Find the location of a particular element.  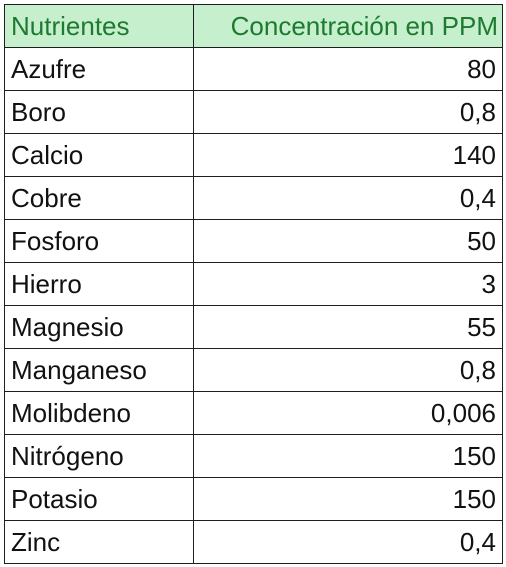

table-row: Nitrógeno 150 is located at coordinates (253, 456).